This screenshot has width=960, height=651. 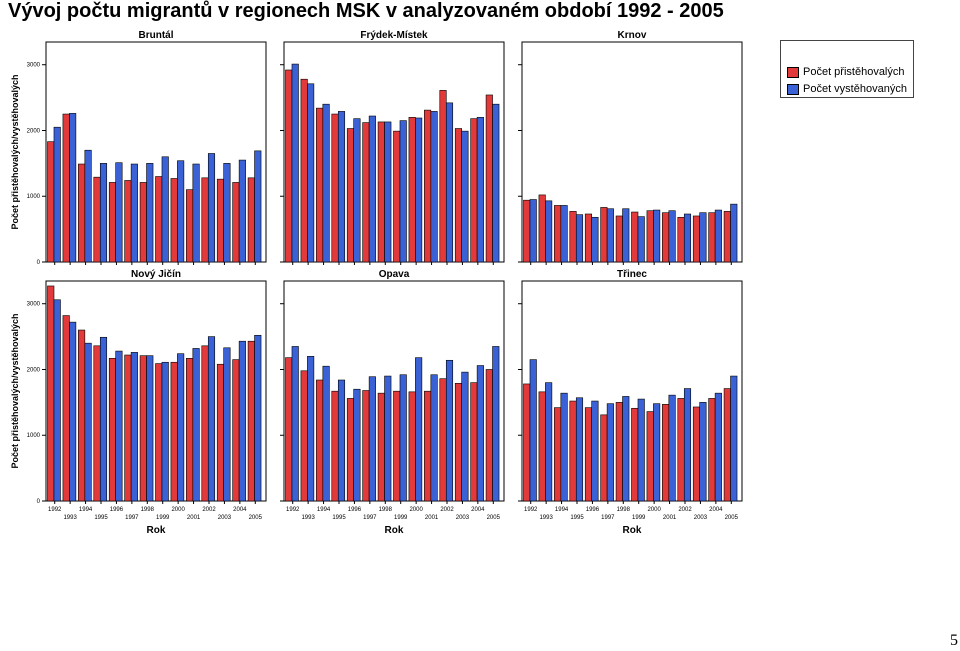 What do you see at coordinates (624, 510) in the screenshot?
I see `x-tick-label: 1998` at bounding box center [624, 510].